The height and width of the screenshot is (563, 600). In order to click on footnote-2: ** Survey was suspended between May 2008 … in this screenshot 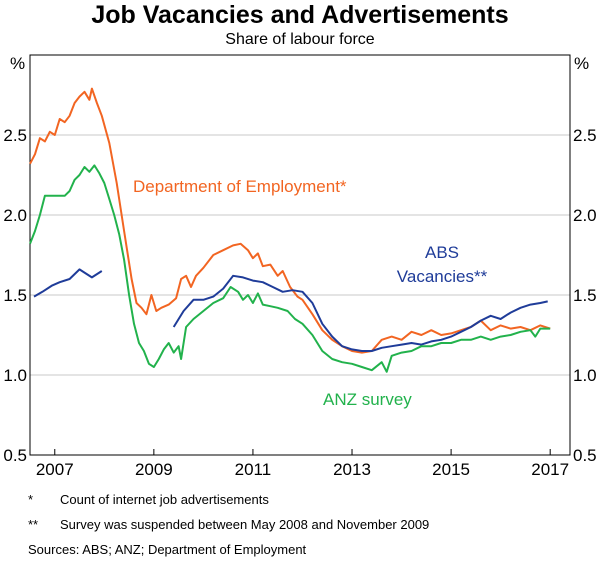, I will do `click(228, 525)`.